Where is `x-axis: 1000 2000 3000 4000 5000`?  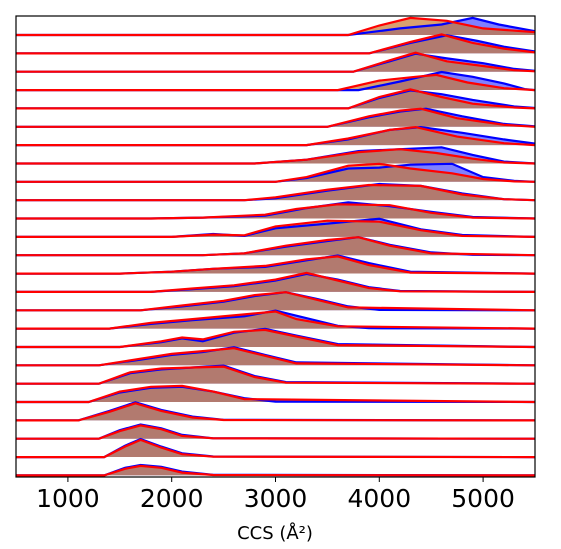
x-axis: 1000 2000 3000 4000 5000 is located at coordinates (275, 495).